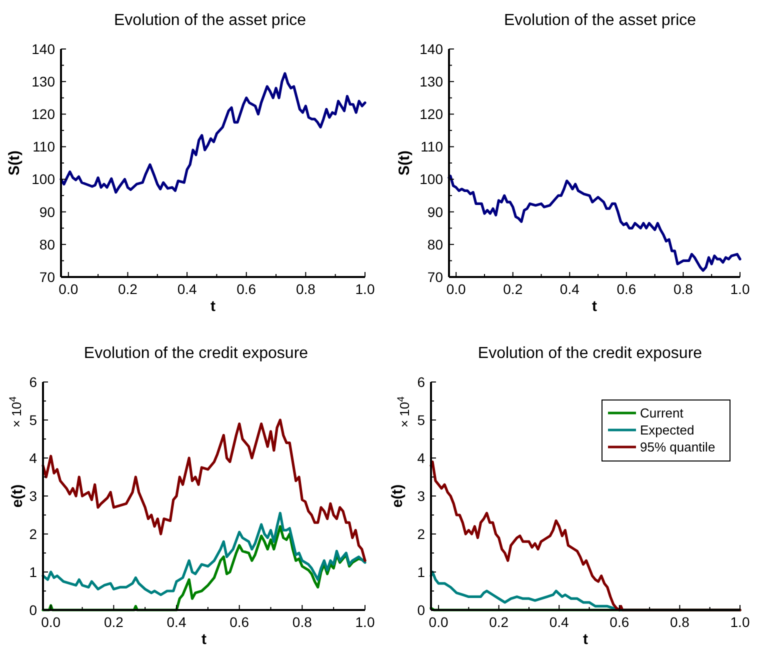  I want to click on legend-label: Expected, so click(667, 430).